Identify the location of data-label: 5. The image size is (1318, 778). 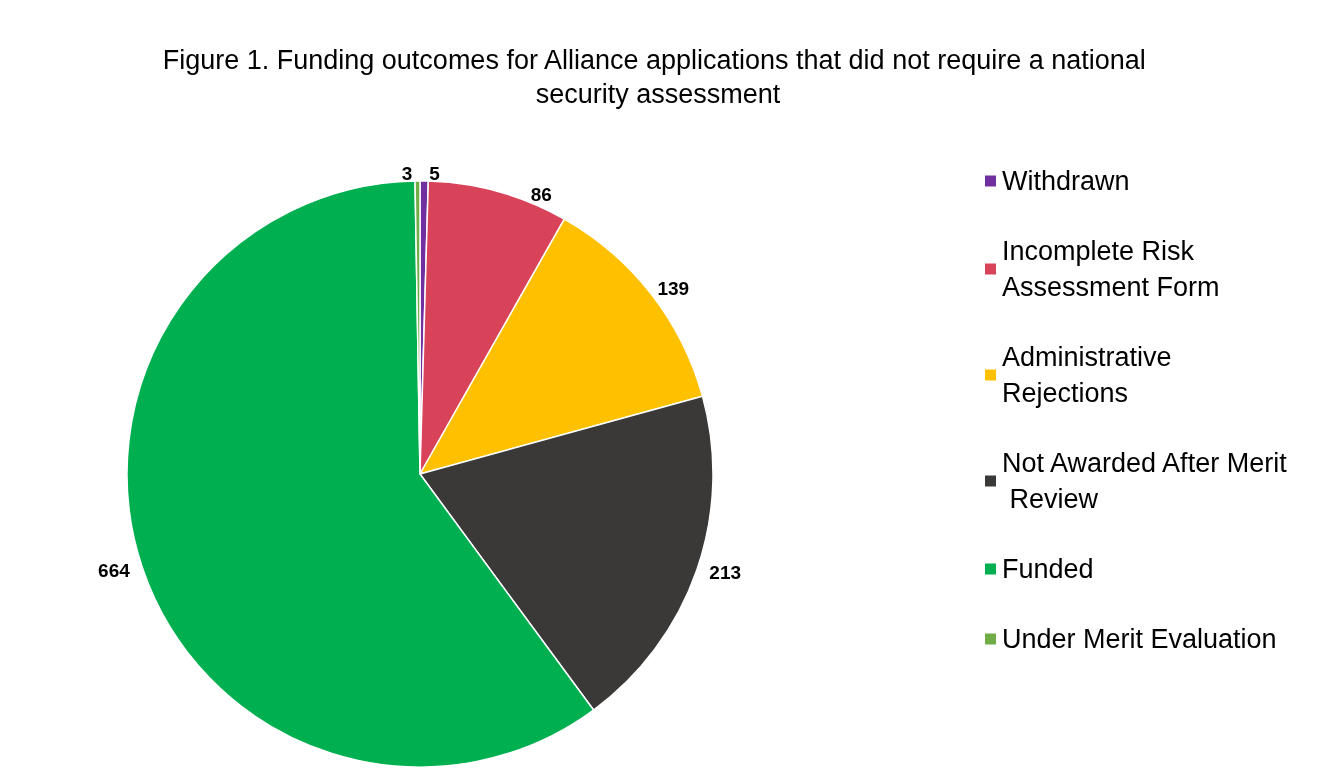
(435, 173).